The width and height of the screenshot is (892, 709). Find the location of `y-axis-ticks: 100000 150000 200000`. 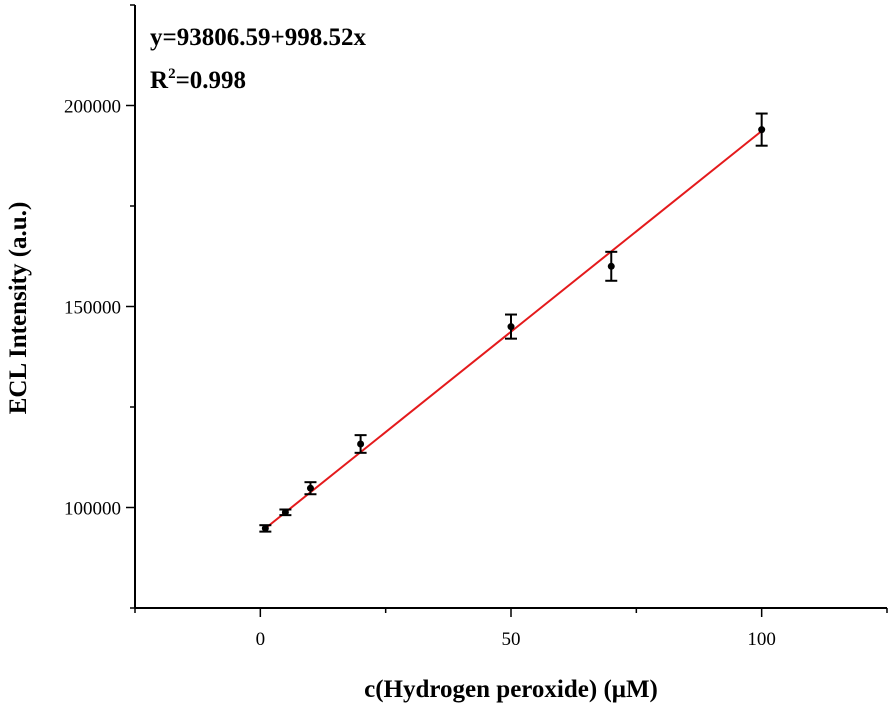

y-axis-ticks: 100000 150000 200000 is located at coordinates (99, 306).